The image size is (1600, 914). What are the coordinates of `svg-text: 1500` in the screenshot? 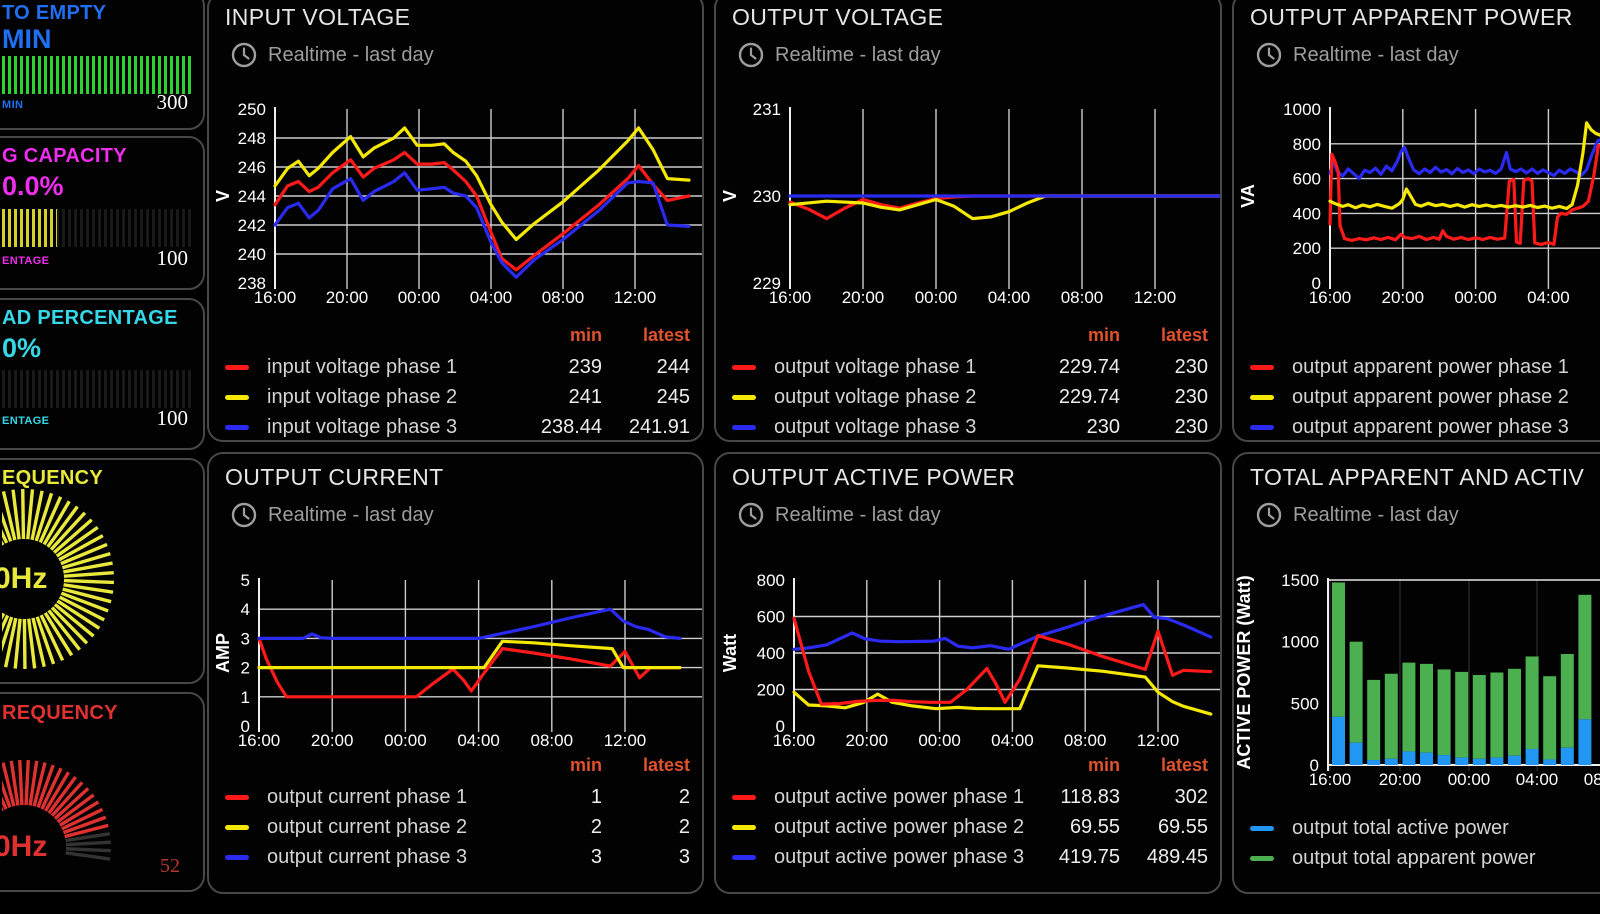 It's located at (1300, 580).